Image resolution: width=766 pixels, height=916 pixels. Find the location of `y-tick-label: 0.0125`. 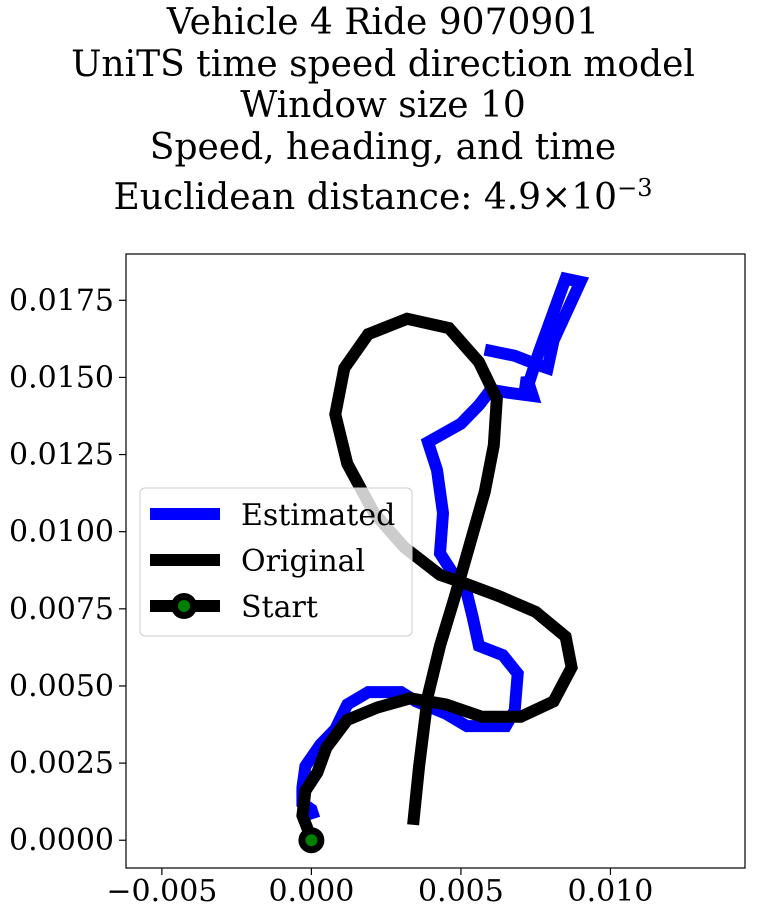

y-tick-label: 0.0125 is located at coordinates (61, 455).